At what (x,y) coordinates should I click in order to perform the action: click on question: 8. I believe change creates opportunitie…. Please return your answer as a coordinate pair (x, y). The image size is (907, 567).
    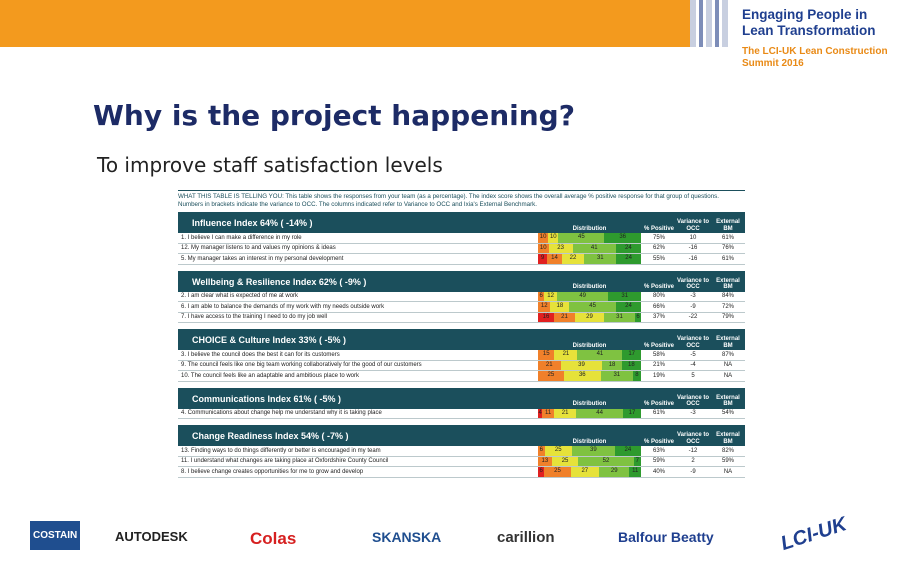
    Looking at the image, I should click on (272, 471).